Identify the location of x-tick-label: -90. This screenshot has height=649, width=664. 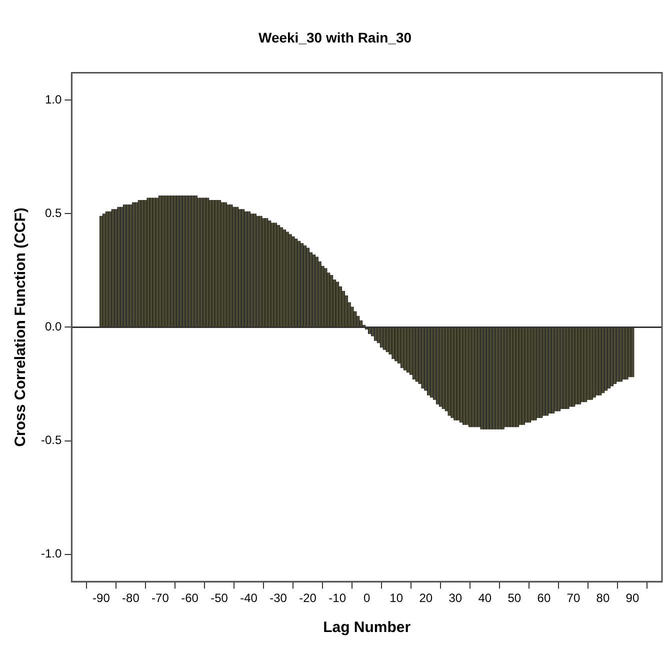
(101, 598).